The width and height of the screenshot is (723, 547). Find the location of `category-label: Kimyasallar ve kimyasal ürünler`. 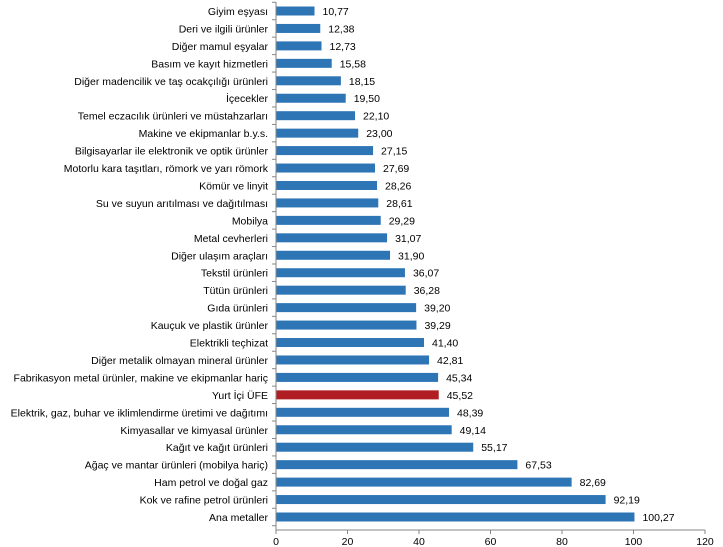

category-label: Kimyasallar ve kimyasal ürünler is located at coordinates (194, 431).